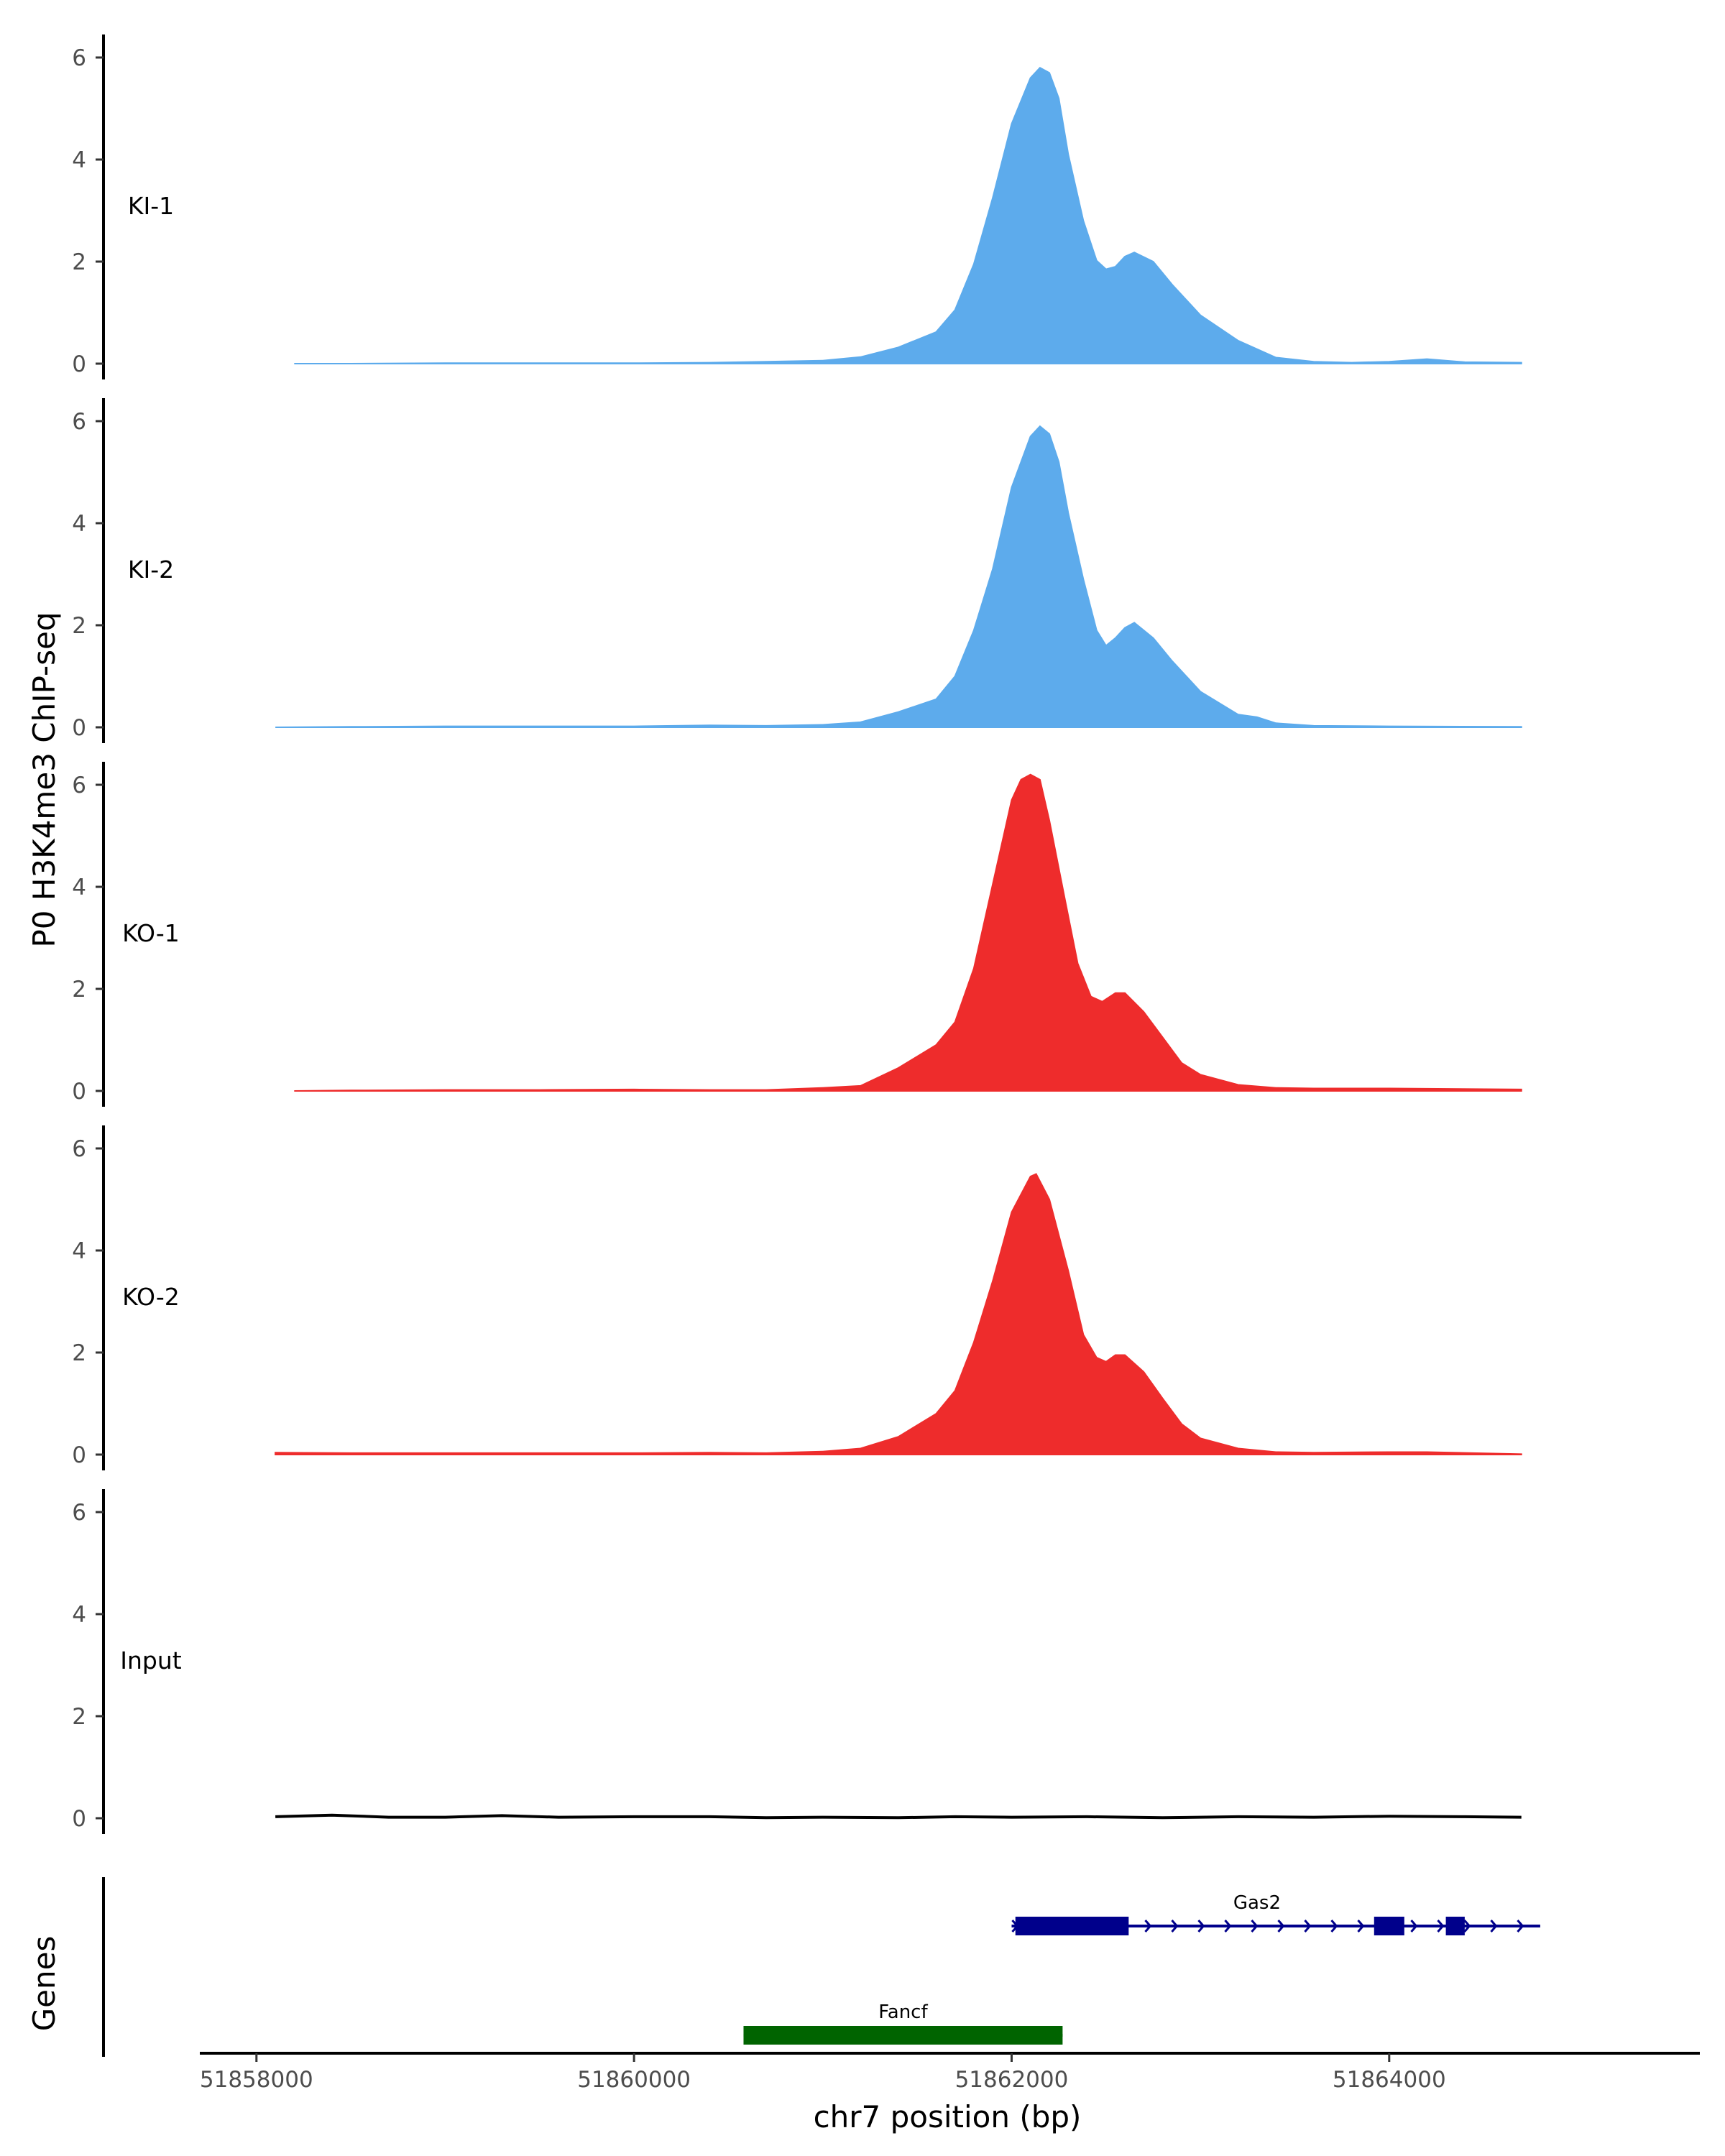 Image resolution: width=1725 pixels, height=2156 pixels. What do you see at coordinates (151, 206) in the screenshot?
I see `track-label: KI-1` at bounding box center [151, 206].